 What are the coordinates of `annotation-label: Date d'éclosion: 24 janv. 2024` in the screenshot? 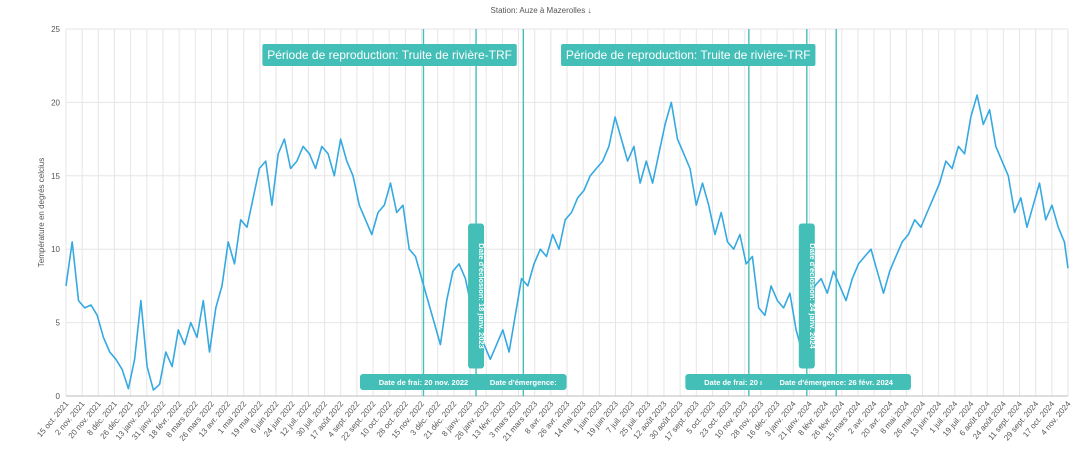 It's located at (812, 296).